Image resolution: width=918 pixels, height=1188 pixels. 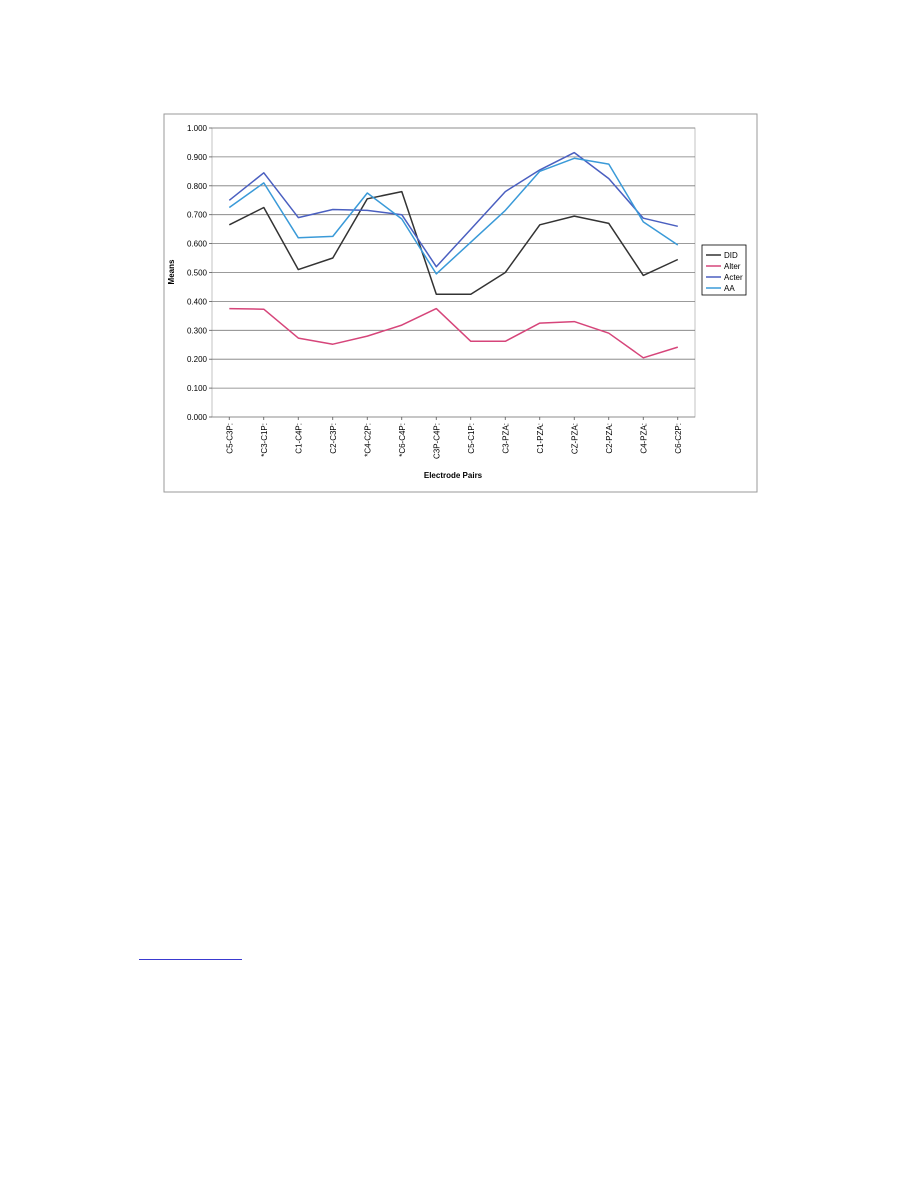 What do you see at coordinates (197, 417) in the screenshot?
I see `y-tick-label: 0.000` at bounding box center [197, 417].